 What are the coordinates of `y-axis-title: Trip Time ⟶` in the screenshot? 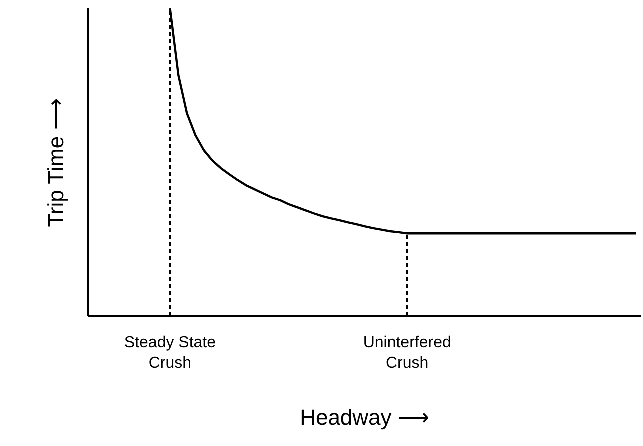 It's located at (56, 163).